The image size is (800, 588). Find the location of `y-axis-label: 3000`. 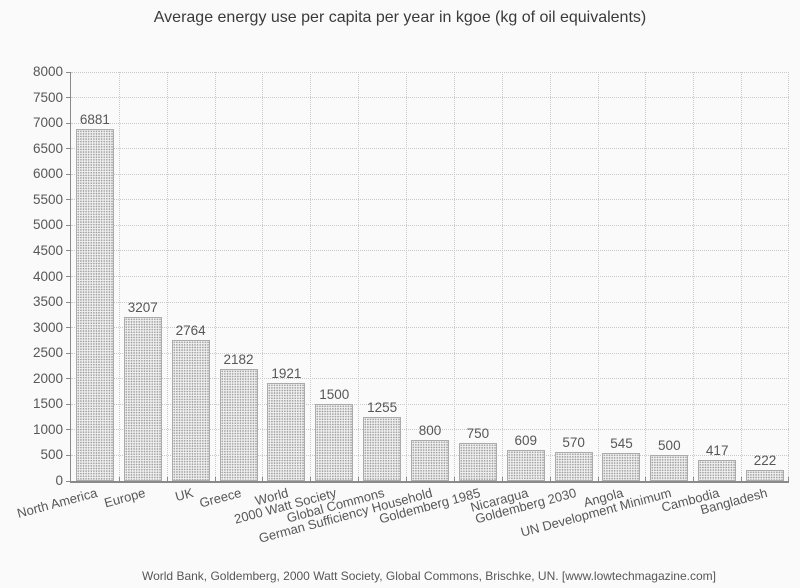

y-axis-label: 3000 is located at coordinates (47, 327).